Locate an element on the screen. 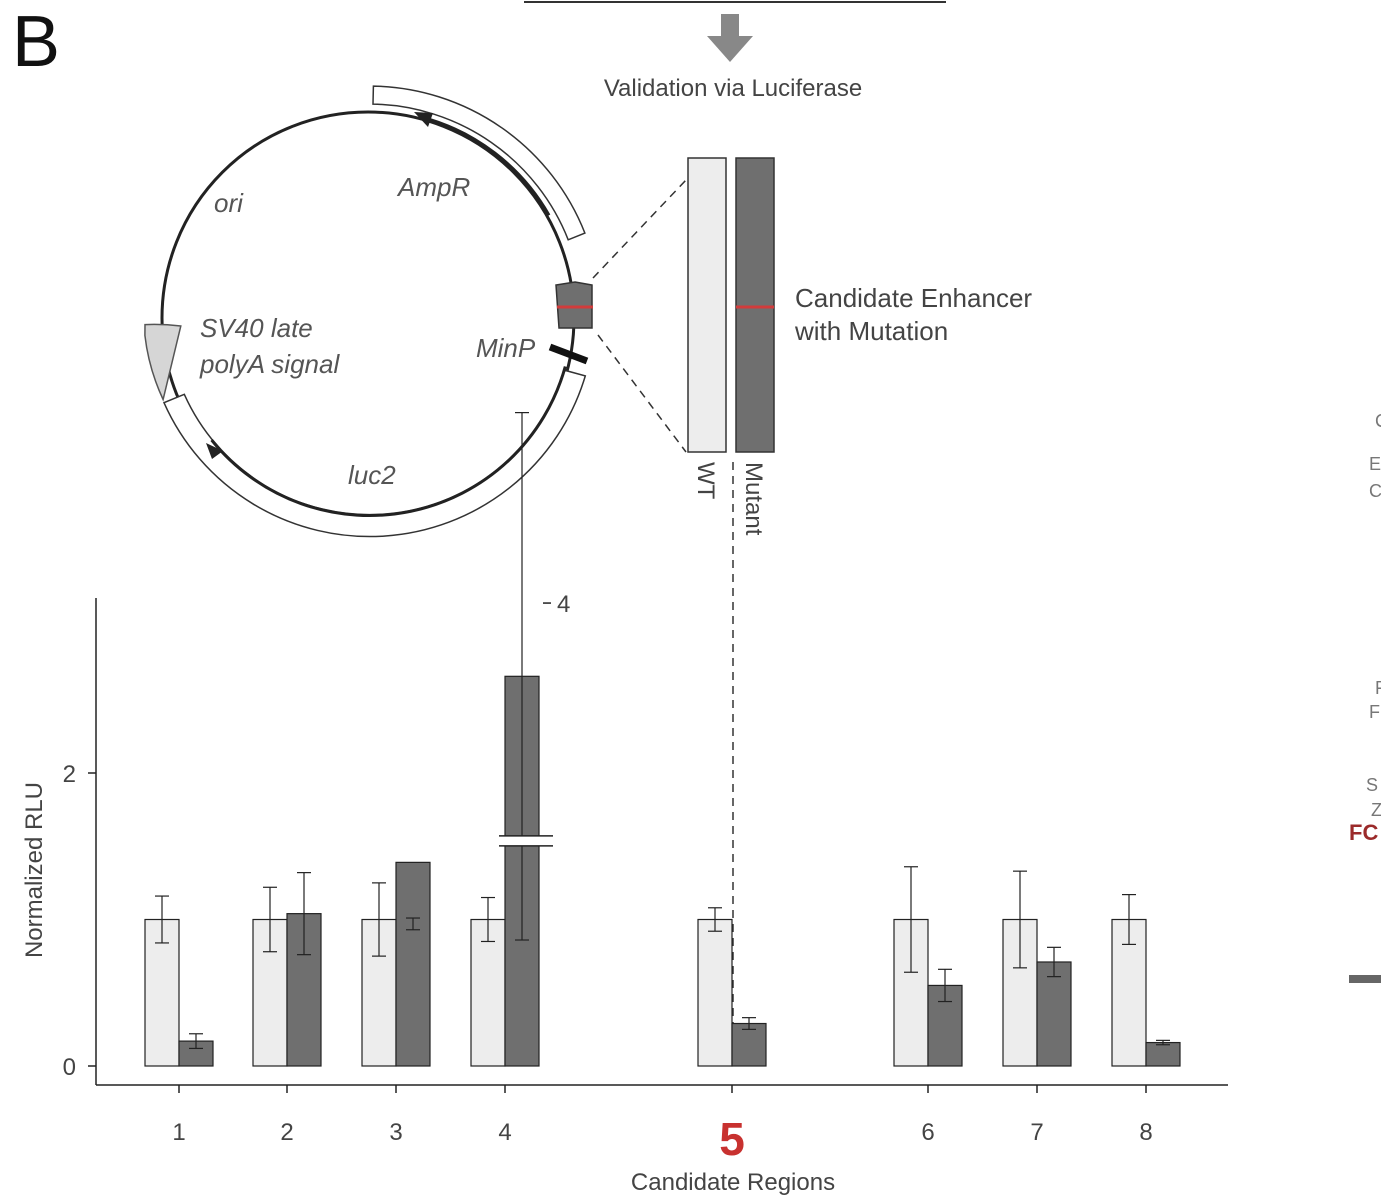 The width and height of the screenshot is (1381, 1197). feature-label-ampr: AmpR is located at coordinates (433, 187).